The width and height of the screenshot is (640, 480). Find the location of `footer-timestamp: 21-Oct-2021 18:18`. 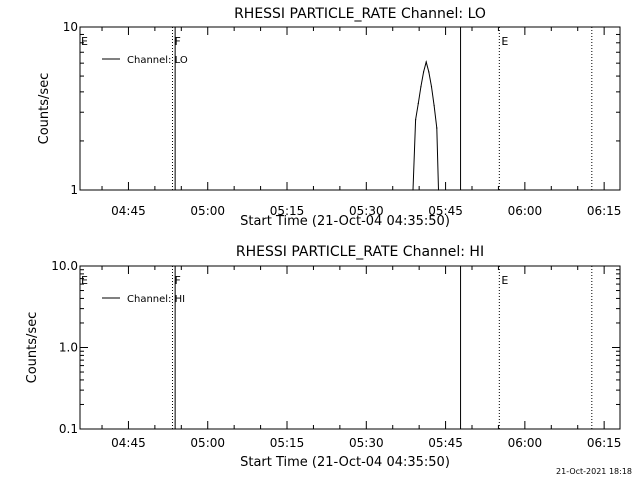

footer-timestamp: 21-Oct-2021 18:18 is located at coordinates (594, 471).